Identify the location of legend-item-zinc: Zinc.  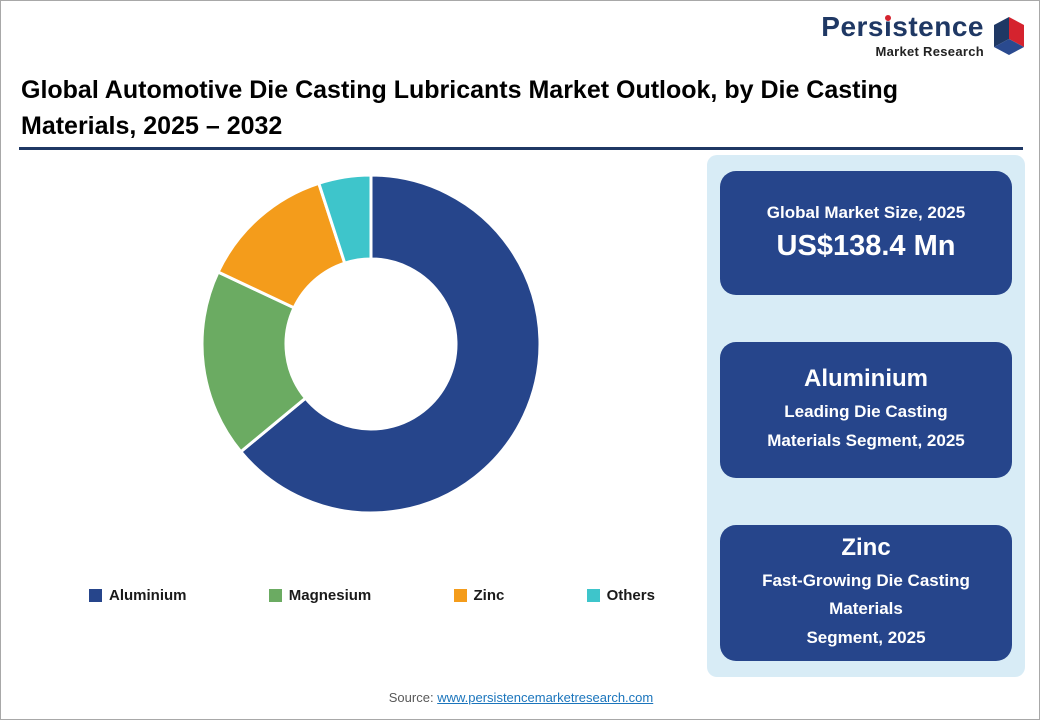
(479, 595).